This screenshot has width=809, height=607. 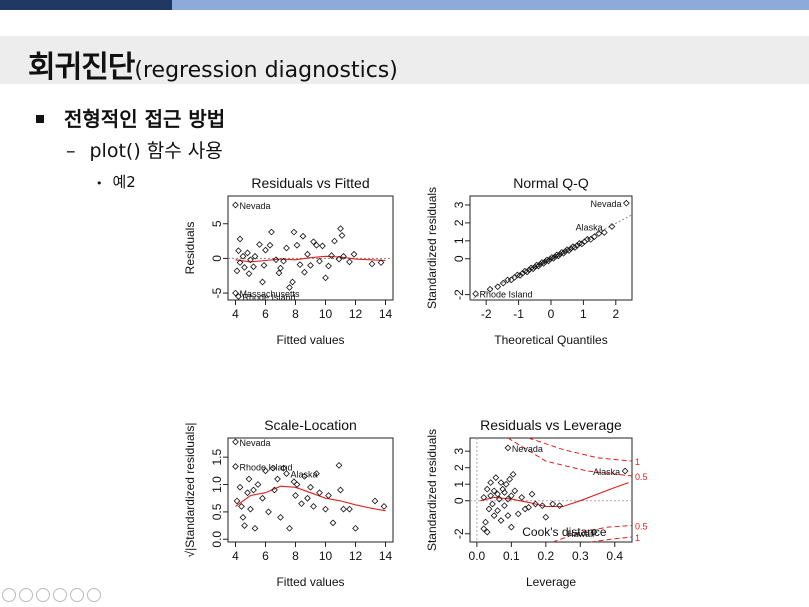 I want to click on slides-icon, so click(x=60, y=595).